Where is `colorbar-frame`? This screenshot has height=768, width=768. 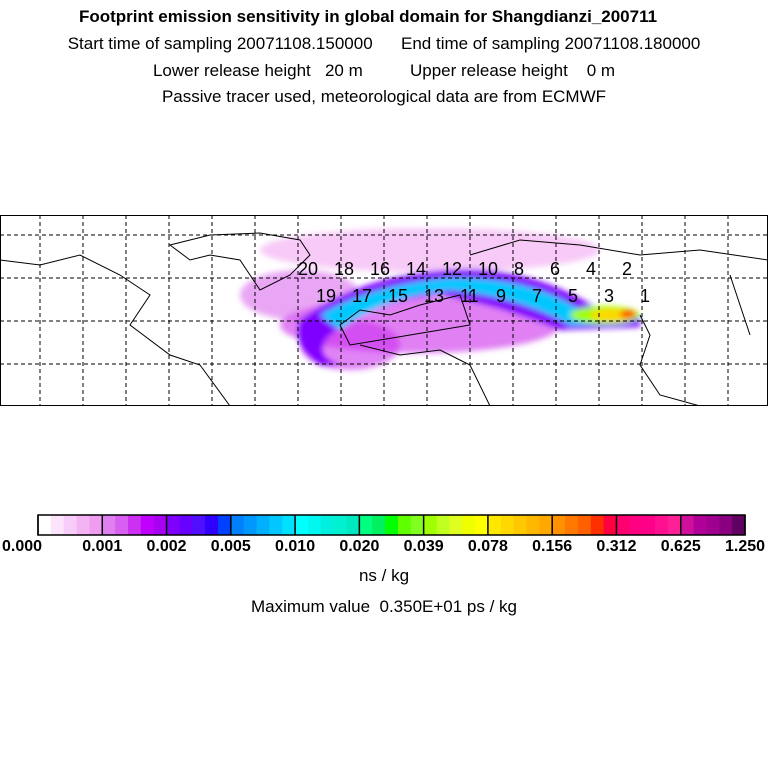 colorbar-frame is located at coordinates (391, 525).